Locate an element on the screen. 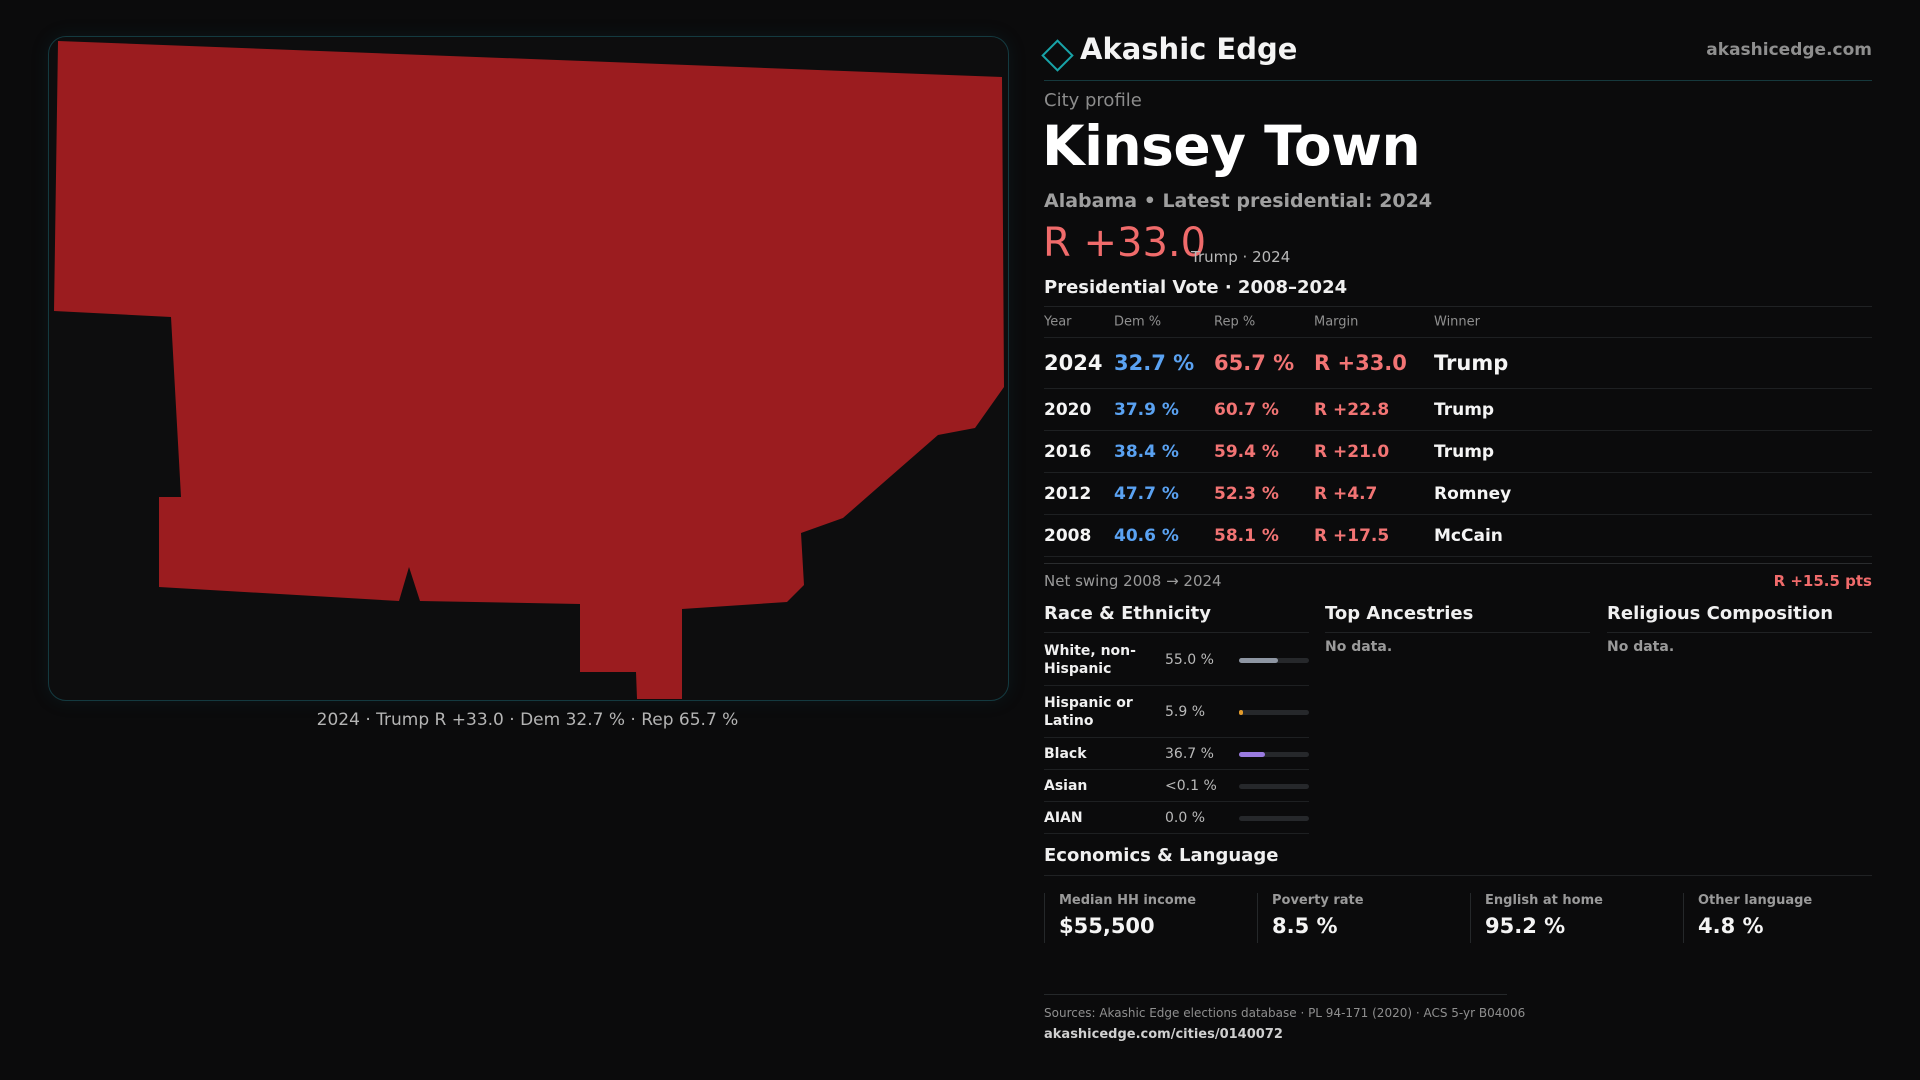  cell-margin: R +4.7 is located at coordinates (1346, 493).